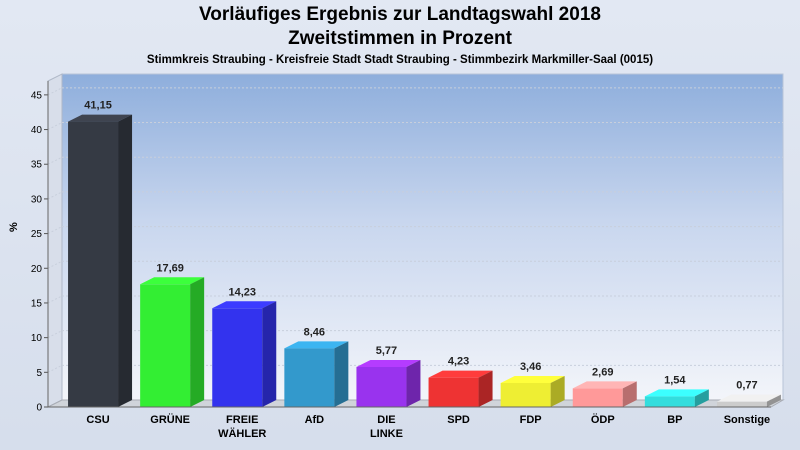  Describe the element at coordinates (170, 419) in the screenshot. I see `x-tick-label: GRÜNE` at that location.